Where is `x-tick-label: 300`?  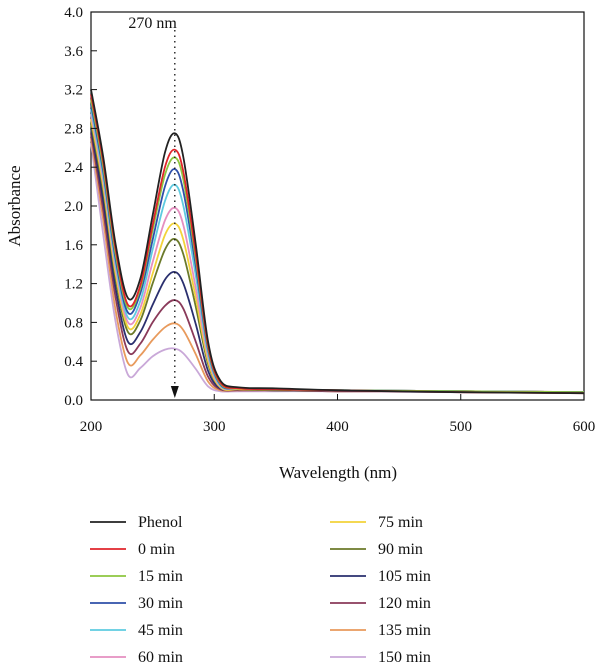 x-tick-label: 300 is located at coordinates (214, 427).